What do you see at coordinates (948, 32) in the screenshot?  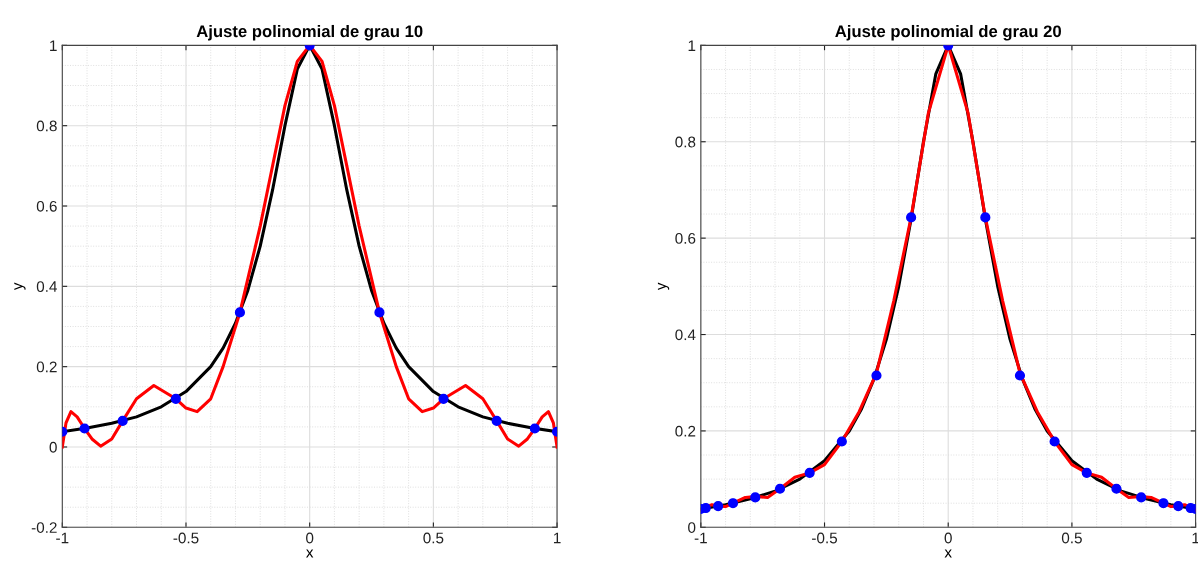 I see `chart-title: Ajuste polinomial de grau 20` at bounding box center [948, 32].